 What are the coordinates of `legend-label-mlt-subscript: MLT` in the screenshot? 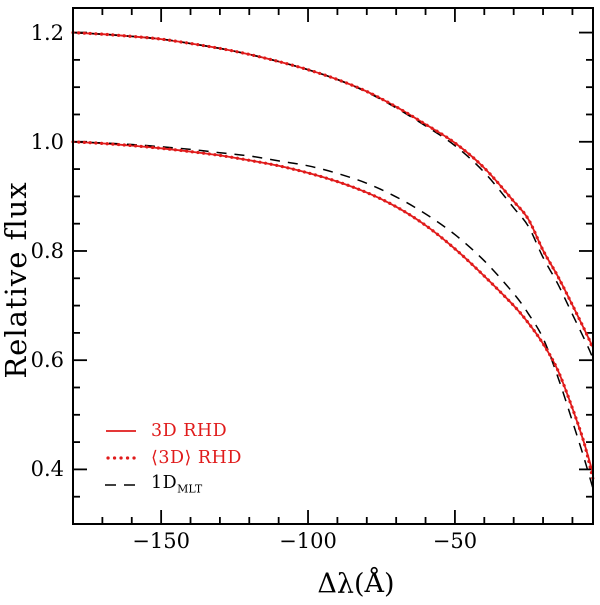 It's located at (190, 489).